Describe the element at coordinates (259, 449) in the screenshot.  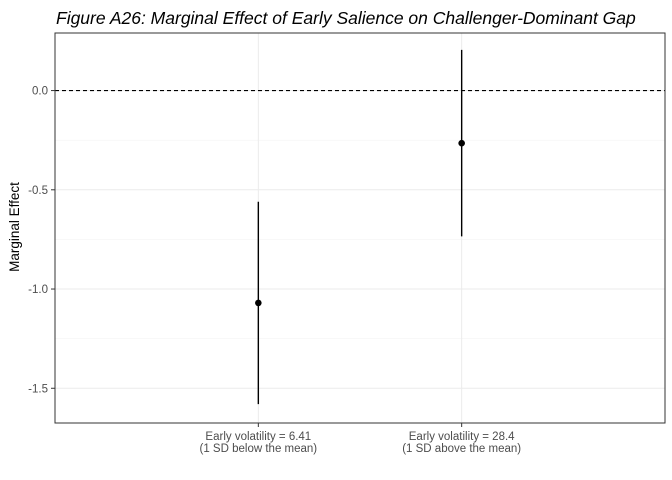
I see `x-tick-label: (1 SD below the mean)` at that location.